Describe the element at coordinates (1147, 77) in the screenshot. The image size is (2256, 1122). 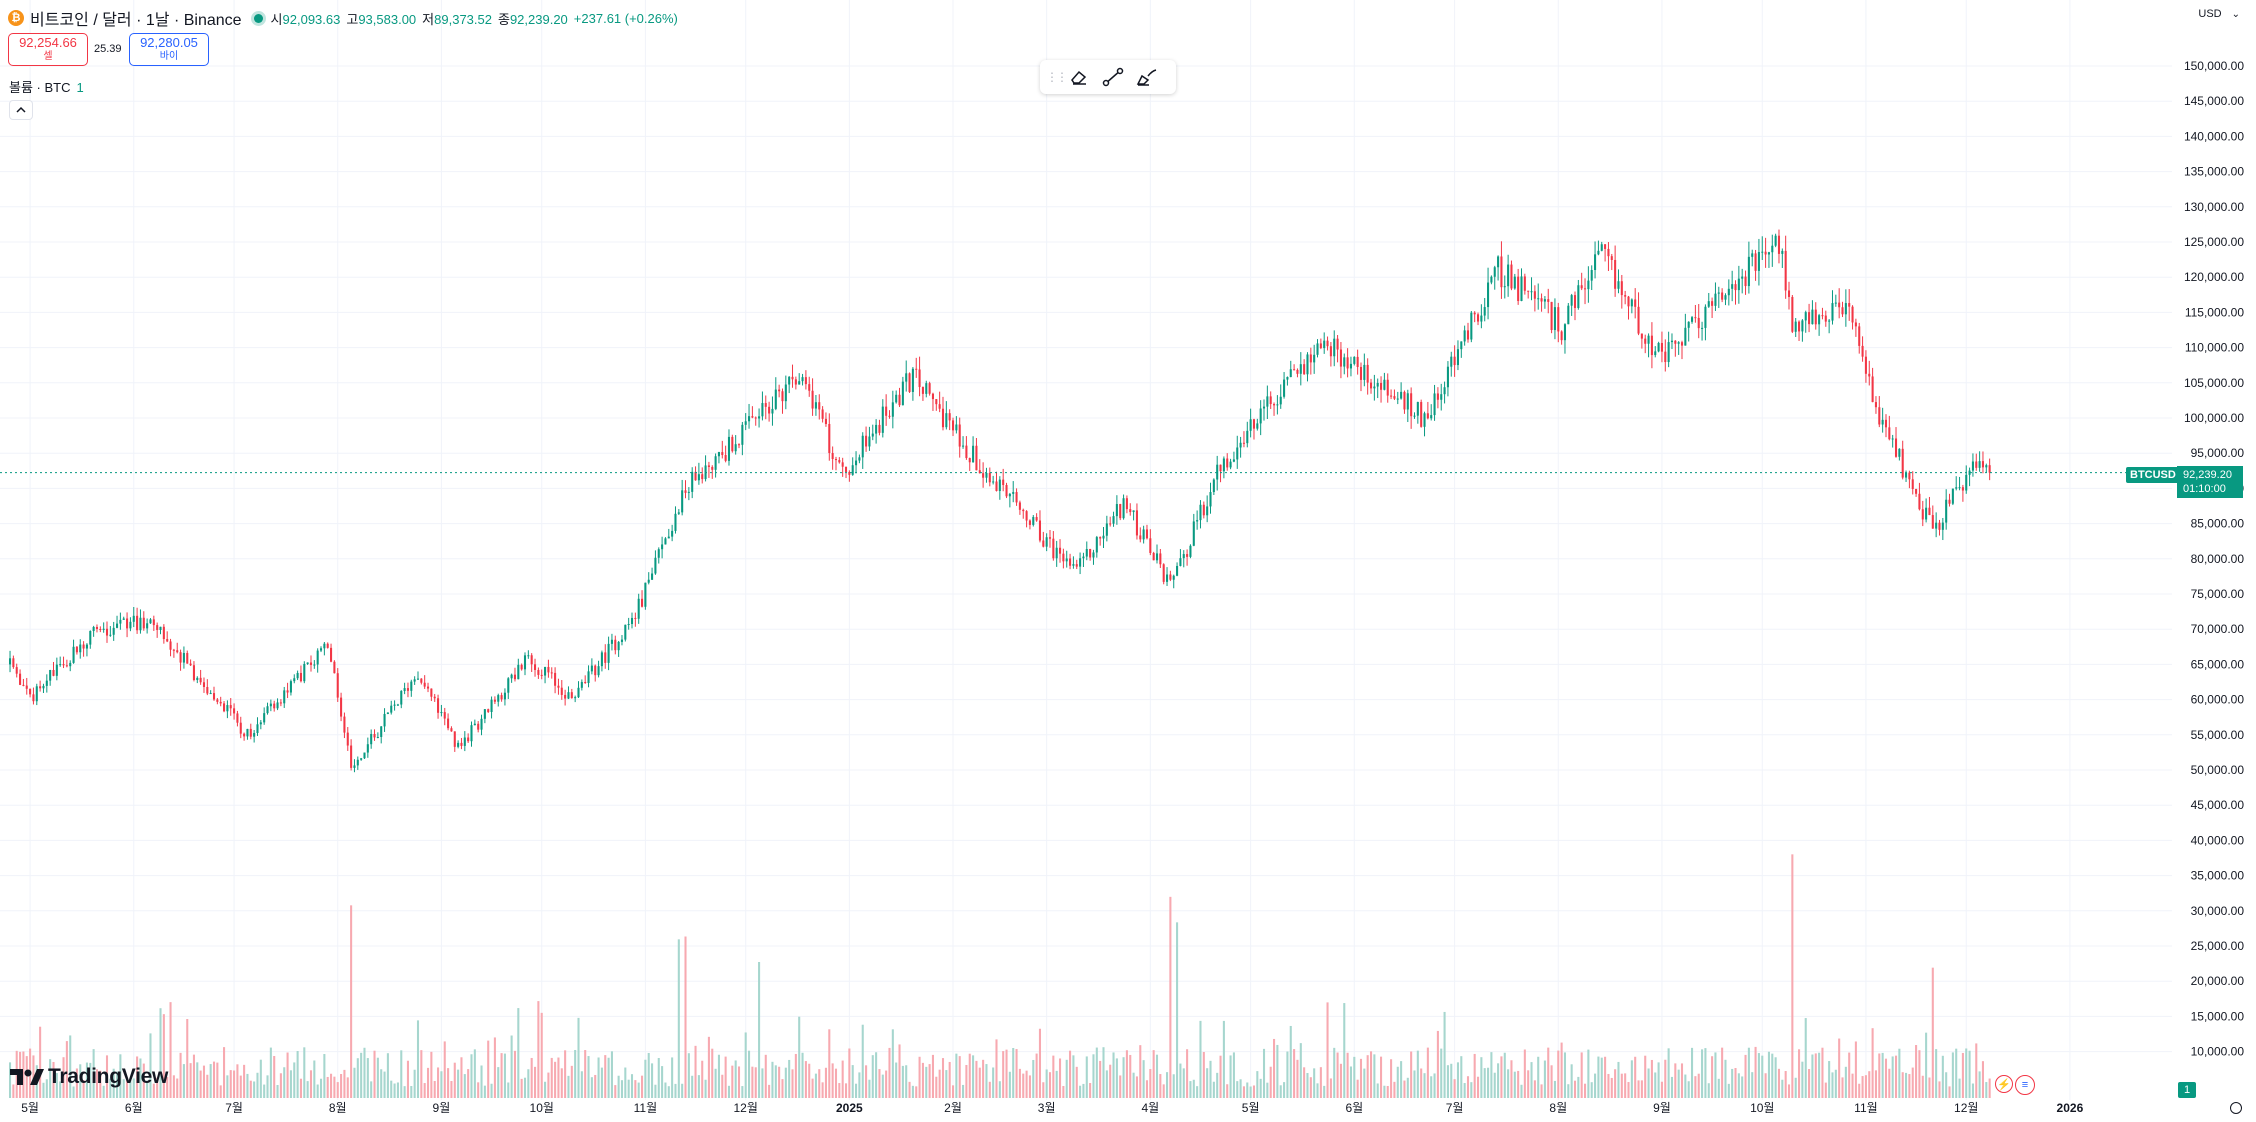
I see `brush-tool-button` at that location.